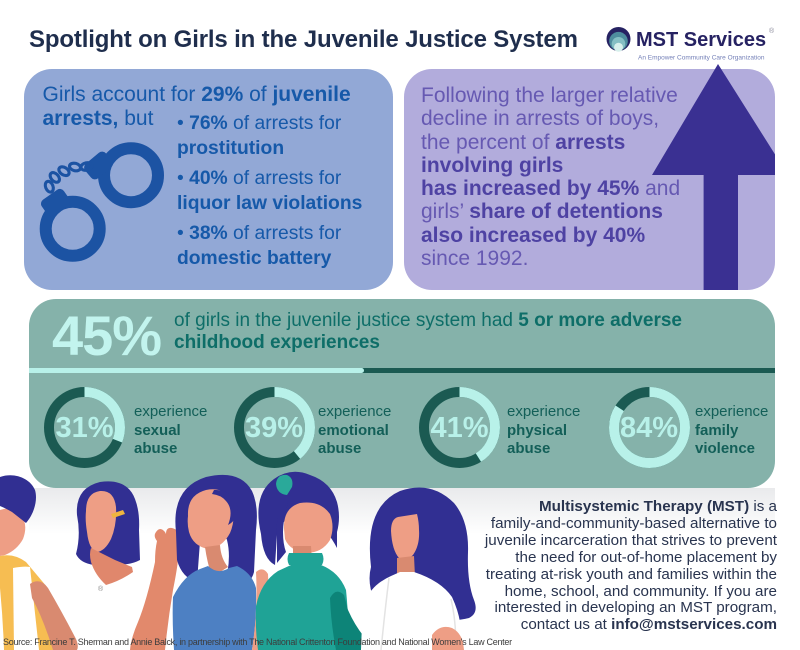  Describe the element at coordinates (701, 58) in the screenshot. I see `svg-text:An Empower Community Care Orga: An Empower Community Care Organization` at that location.